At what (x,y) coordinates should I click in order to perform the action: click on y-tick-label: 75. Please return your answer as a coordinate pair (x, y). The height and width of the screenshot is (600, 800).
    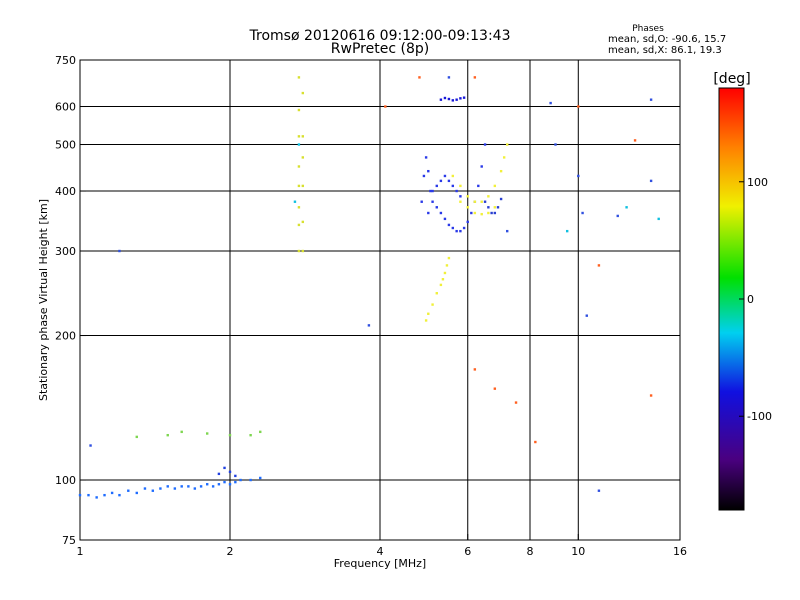
    Looking at the image, I should click on (69, 540).